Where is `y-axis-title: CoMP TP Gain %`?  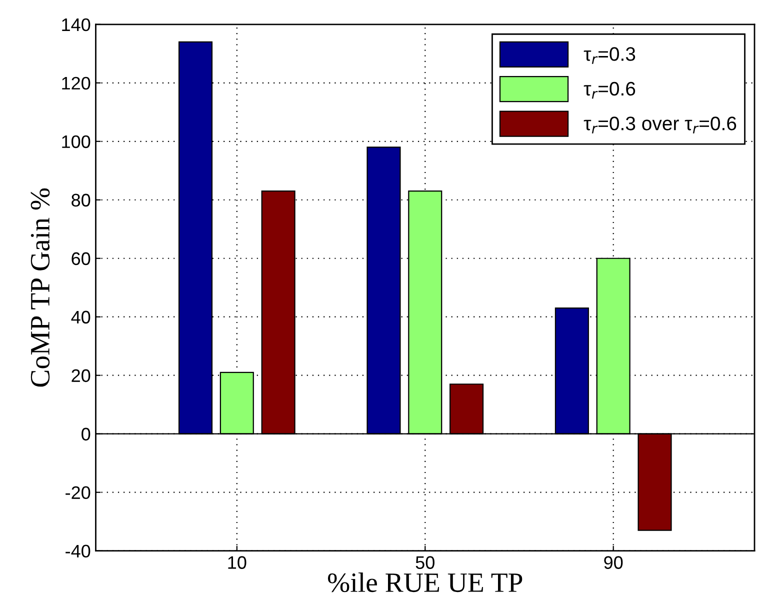
y-axis-title: CoMP TP Gain % is located at coordinates (40, 287).